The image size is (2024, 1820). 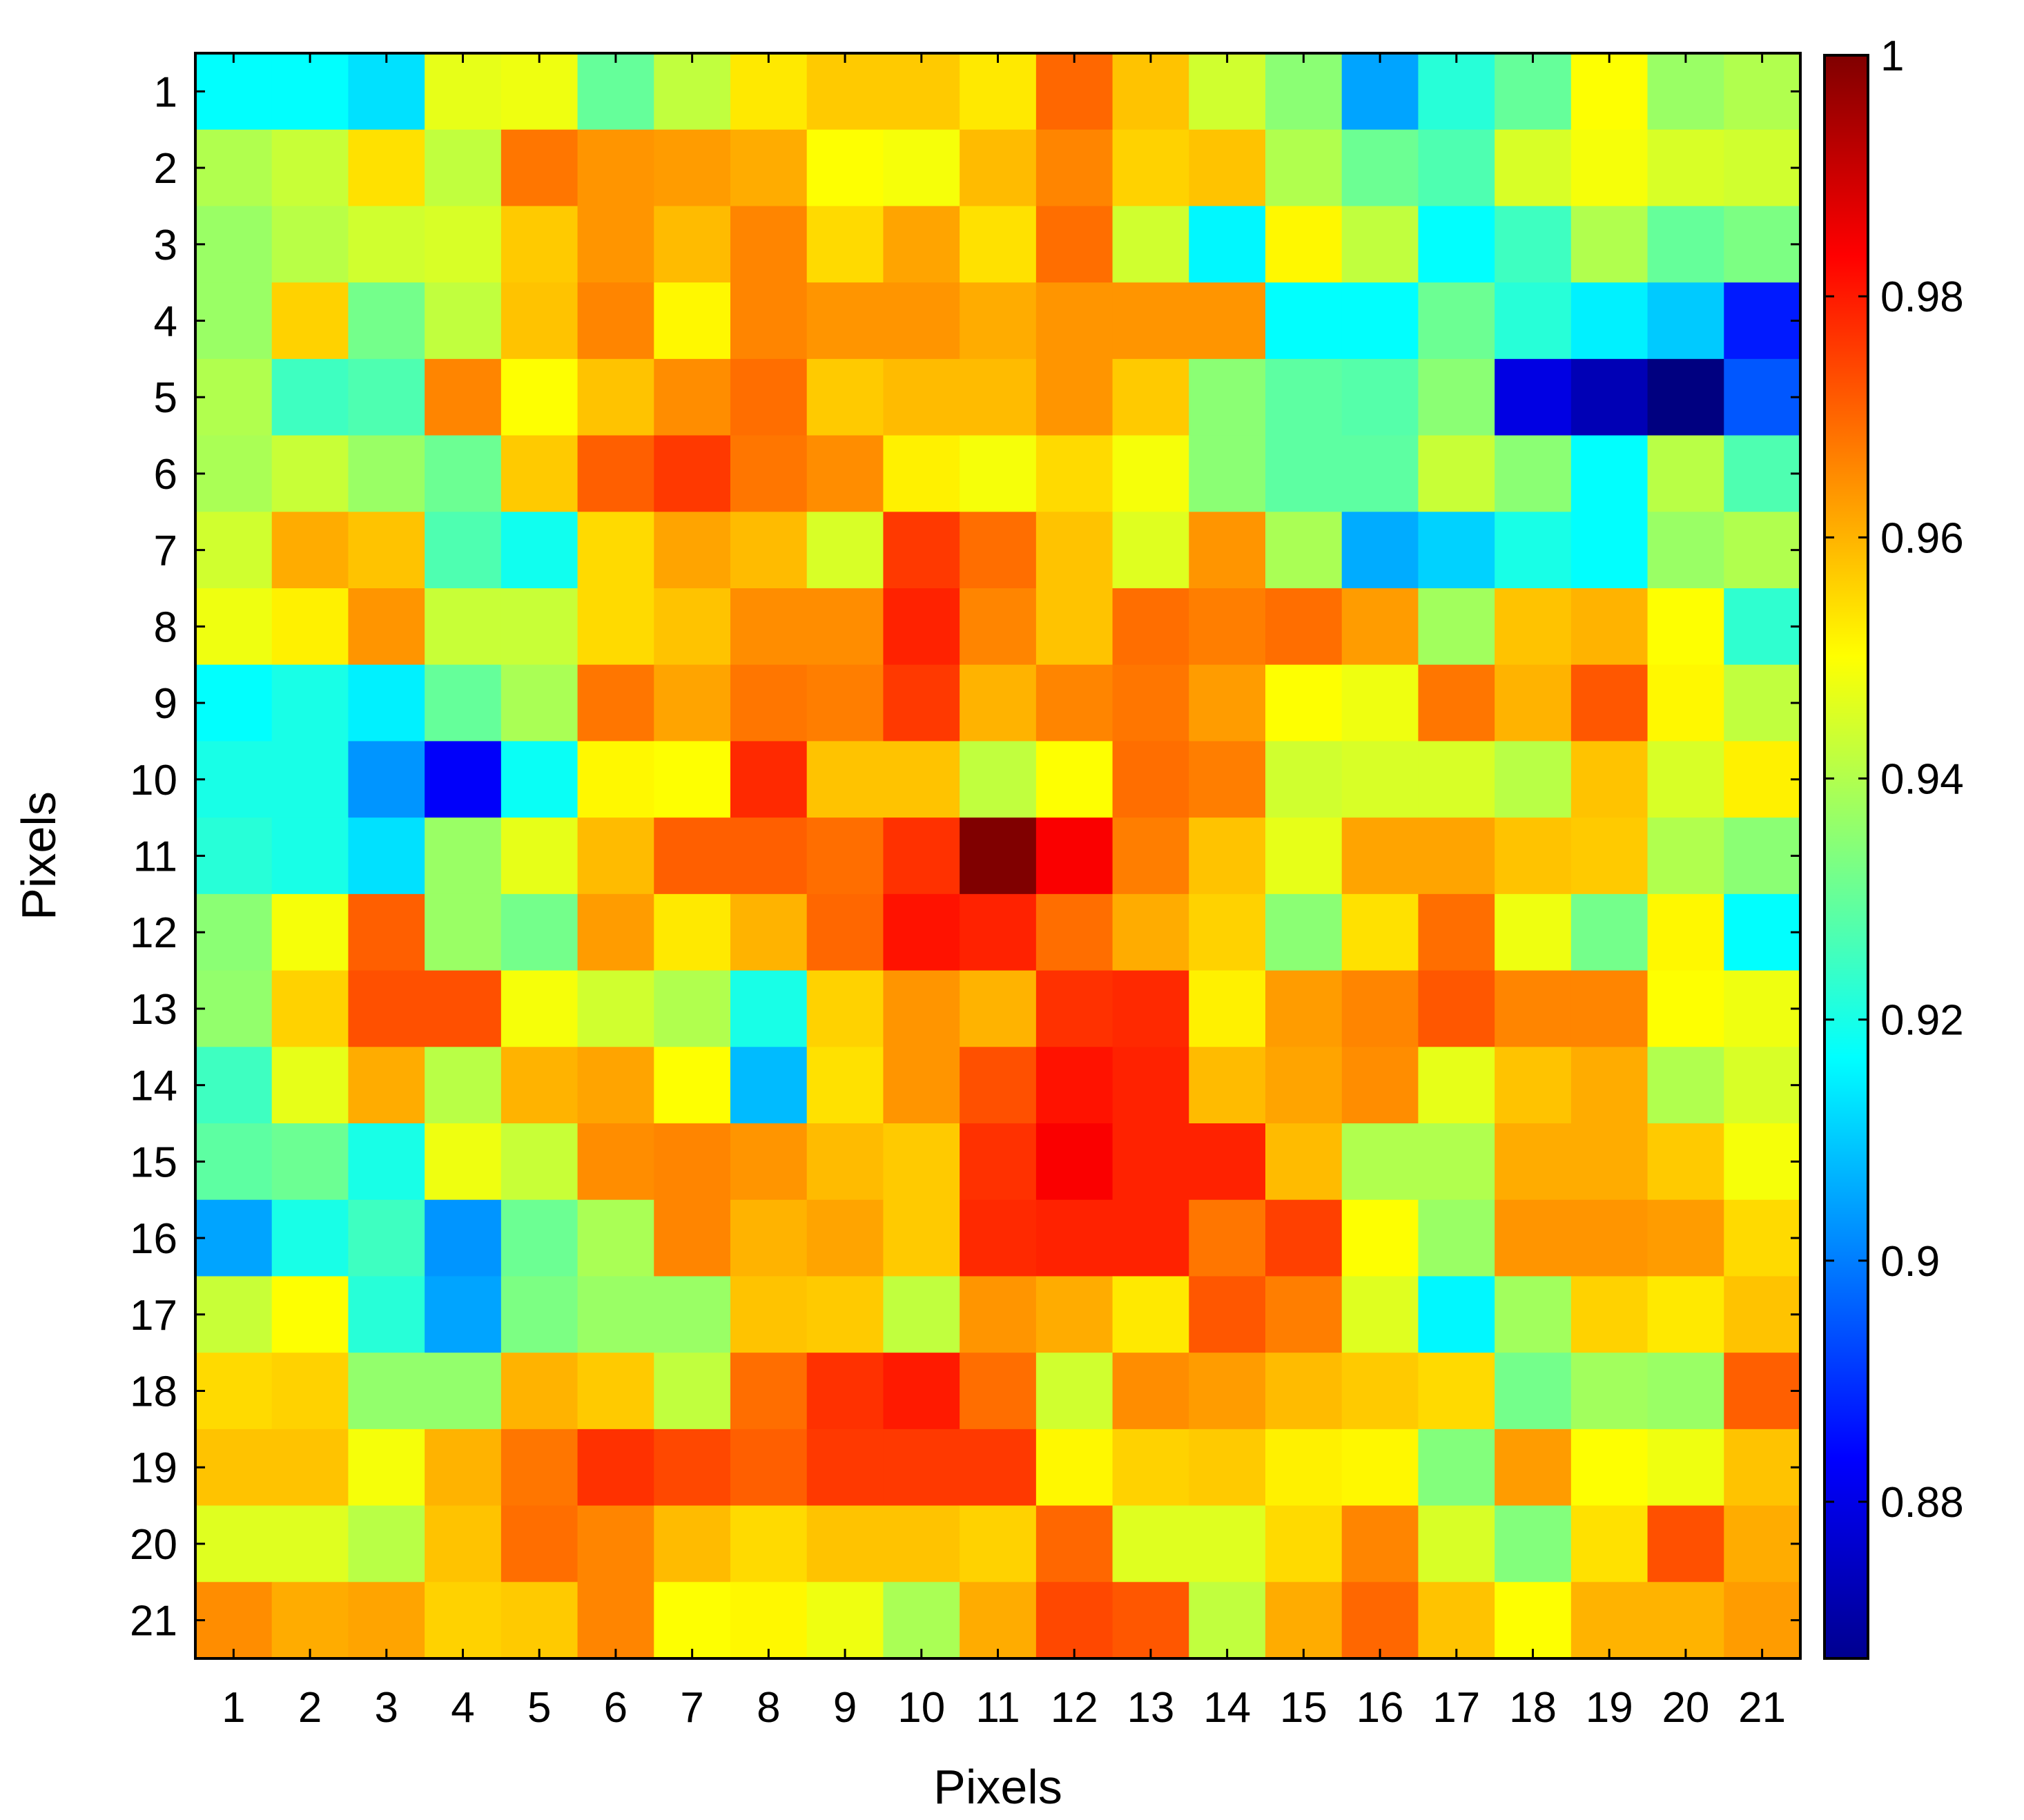 I want to click on y-tick-label: 9, so click(x=166, y=704).